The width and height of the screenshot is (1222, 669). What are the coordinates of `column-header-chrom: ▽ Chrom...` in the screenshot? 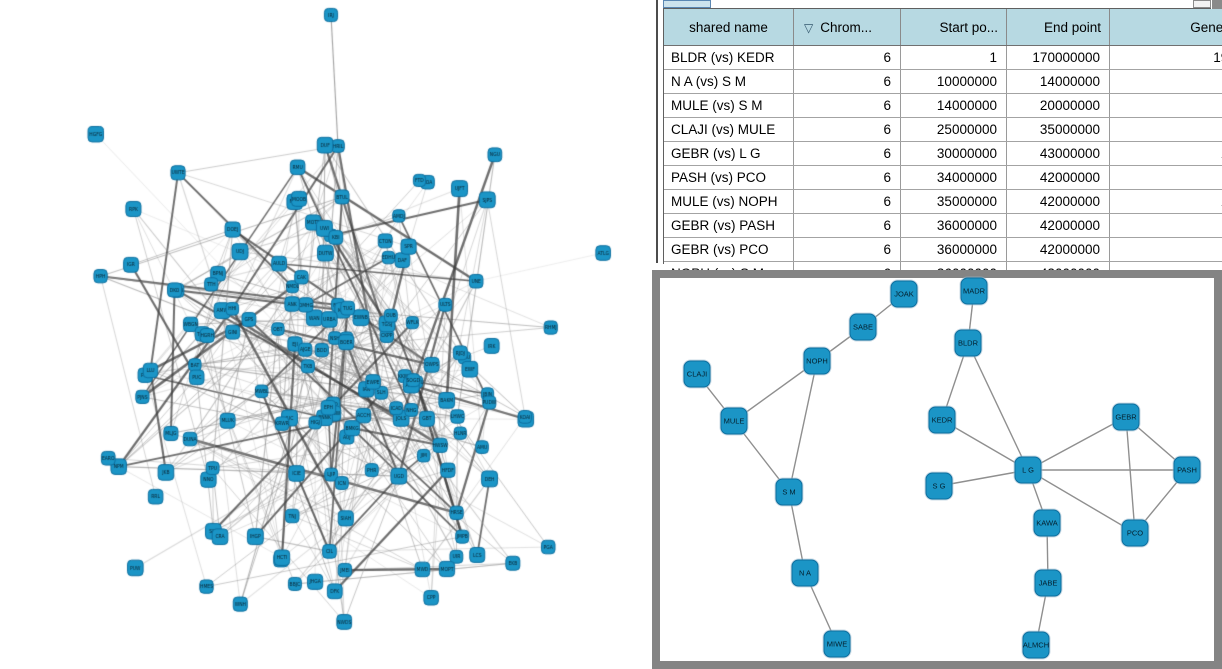 It's located at (847, 27).